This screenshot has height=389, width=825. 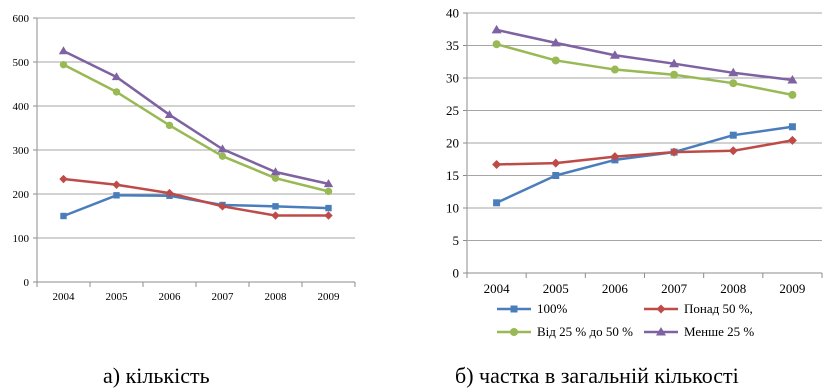 What do you see at coordinates (718, 308) in the screenshot?
I see `legend-label: Понад 50 %,` at bounding box center [718, 308].